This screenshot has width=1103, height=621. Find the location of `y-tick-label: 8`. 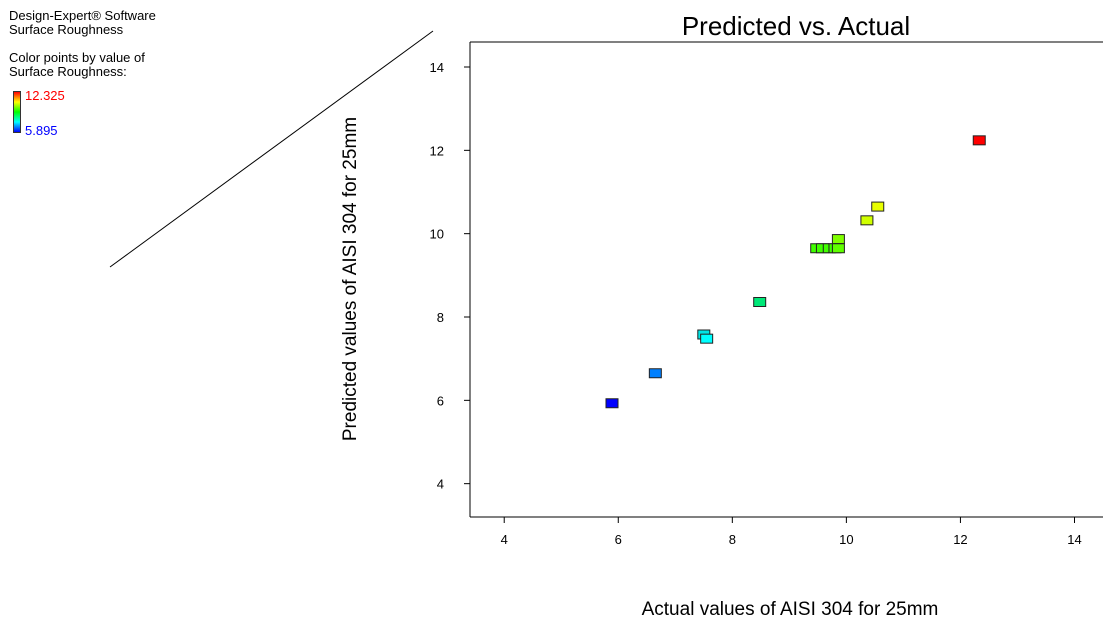

y-tick-label: 8 is located at coordinates (440, 317).